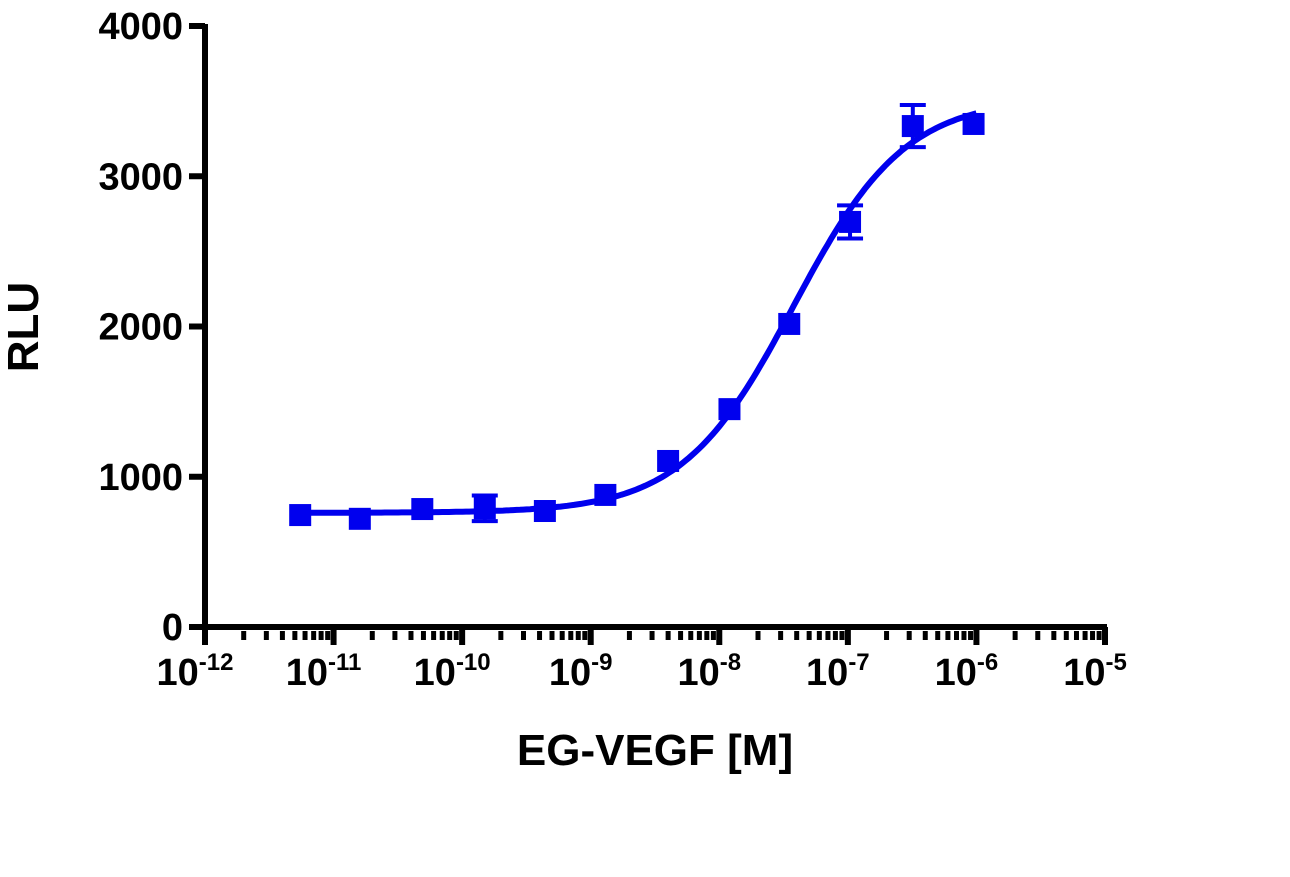 The image size is (1290, 877). Describe the element at coordinates (195, 671) in the screenshot. I see `x-tick-label: 10⁻¹²` at that location.